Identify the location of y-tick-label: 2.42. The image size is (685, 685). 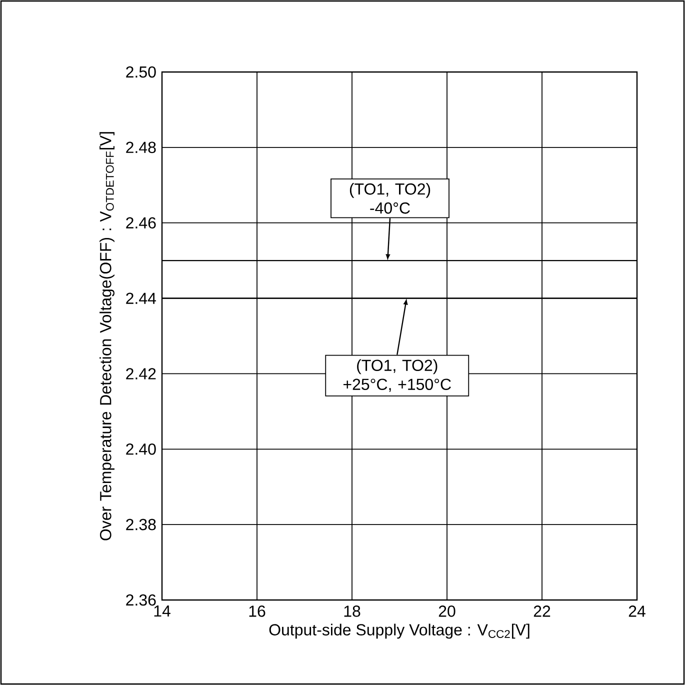
(141, 374).